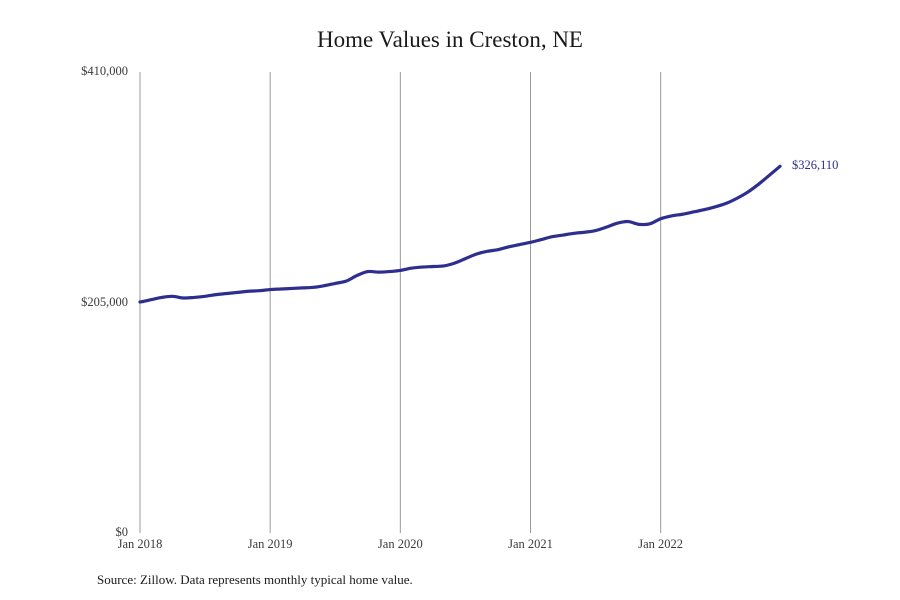 The image size is (900, 600). I want to click on y-axis-tick-label: $205,000, so click(104, 301).